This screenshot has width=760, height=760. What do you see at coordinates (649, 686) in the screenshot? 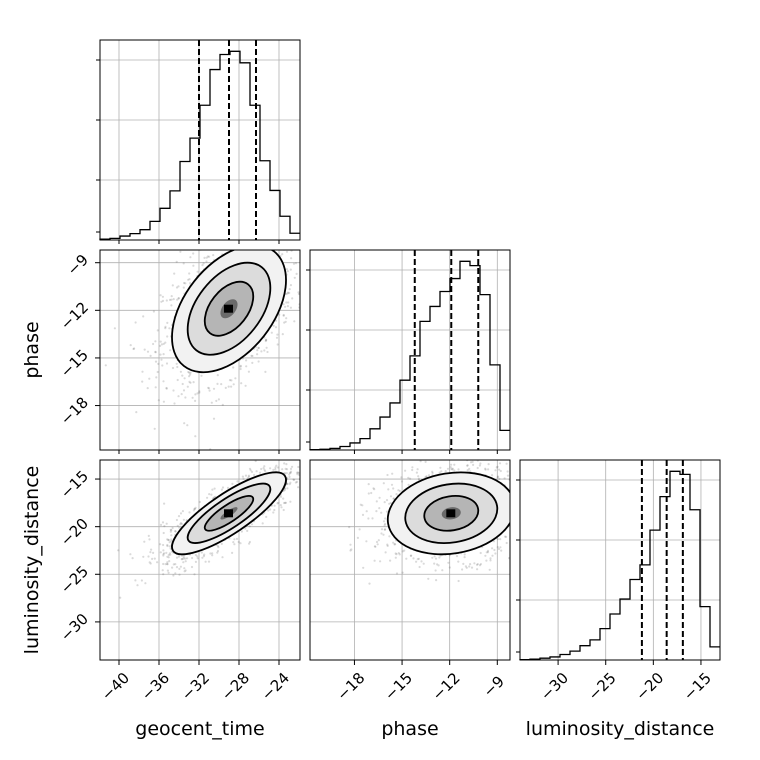
I see `x-tick-label: −20` at bounding box center [649, 686].